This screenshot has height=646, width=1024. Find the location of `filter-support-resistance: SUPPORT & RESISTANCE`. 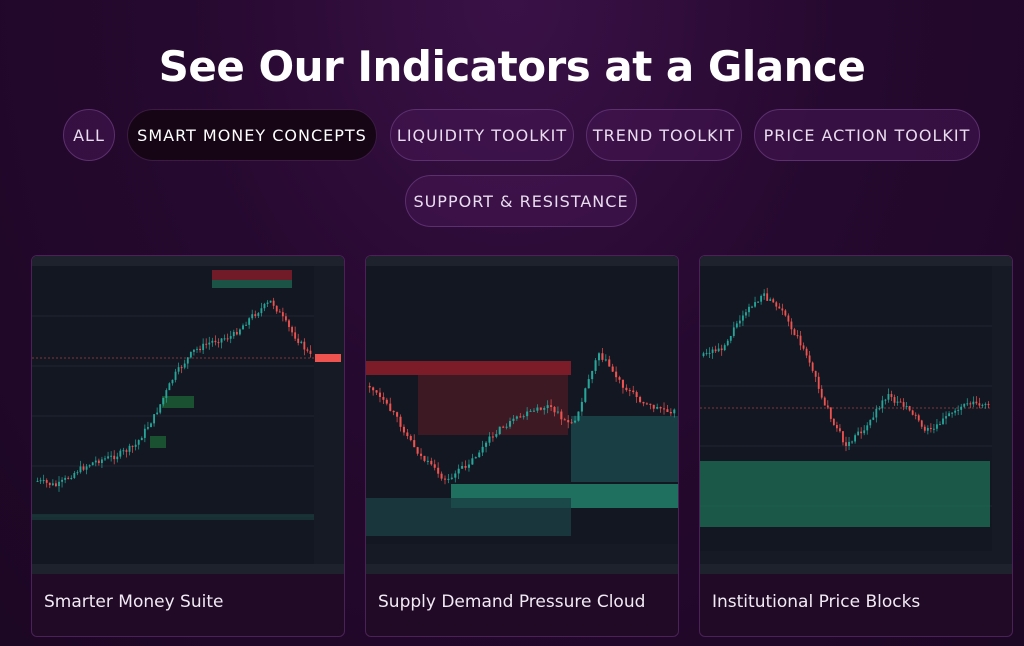

filter-support-resistance: SUPPORT & RESISTANCE is located at coordinates (521, 201).